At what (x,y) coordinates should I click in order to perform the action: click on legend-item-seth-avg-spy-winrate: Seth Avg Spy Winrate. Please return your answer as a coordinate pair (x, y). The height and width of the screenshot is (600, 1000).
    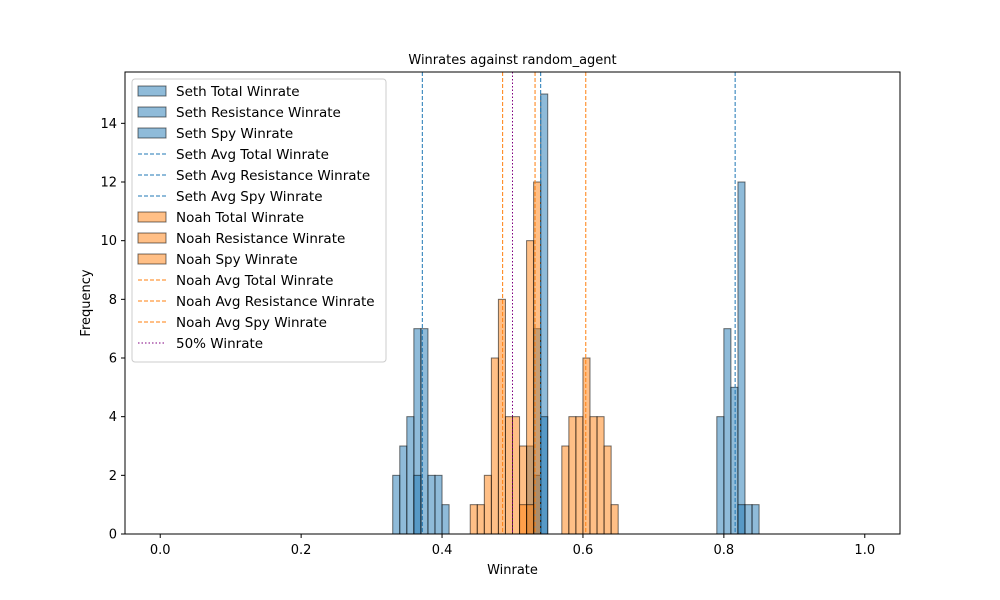
    Looking at the image, I should click on (230, 197).